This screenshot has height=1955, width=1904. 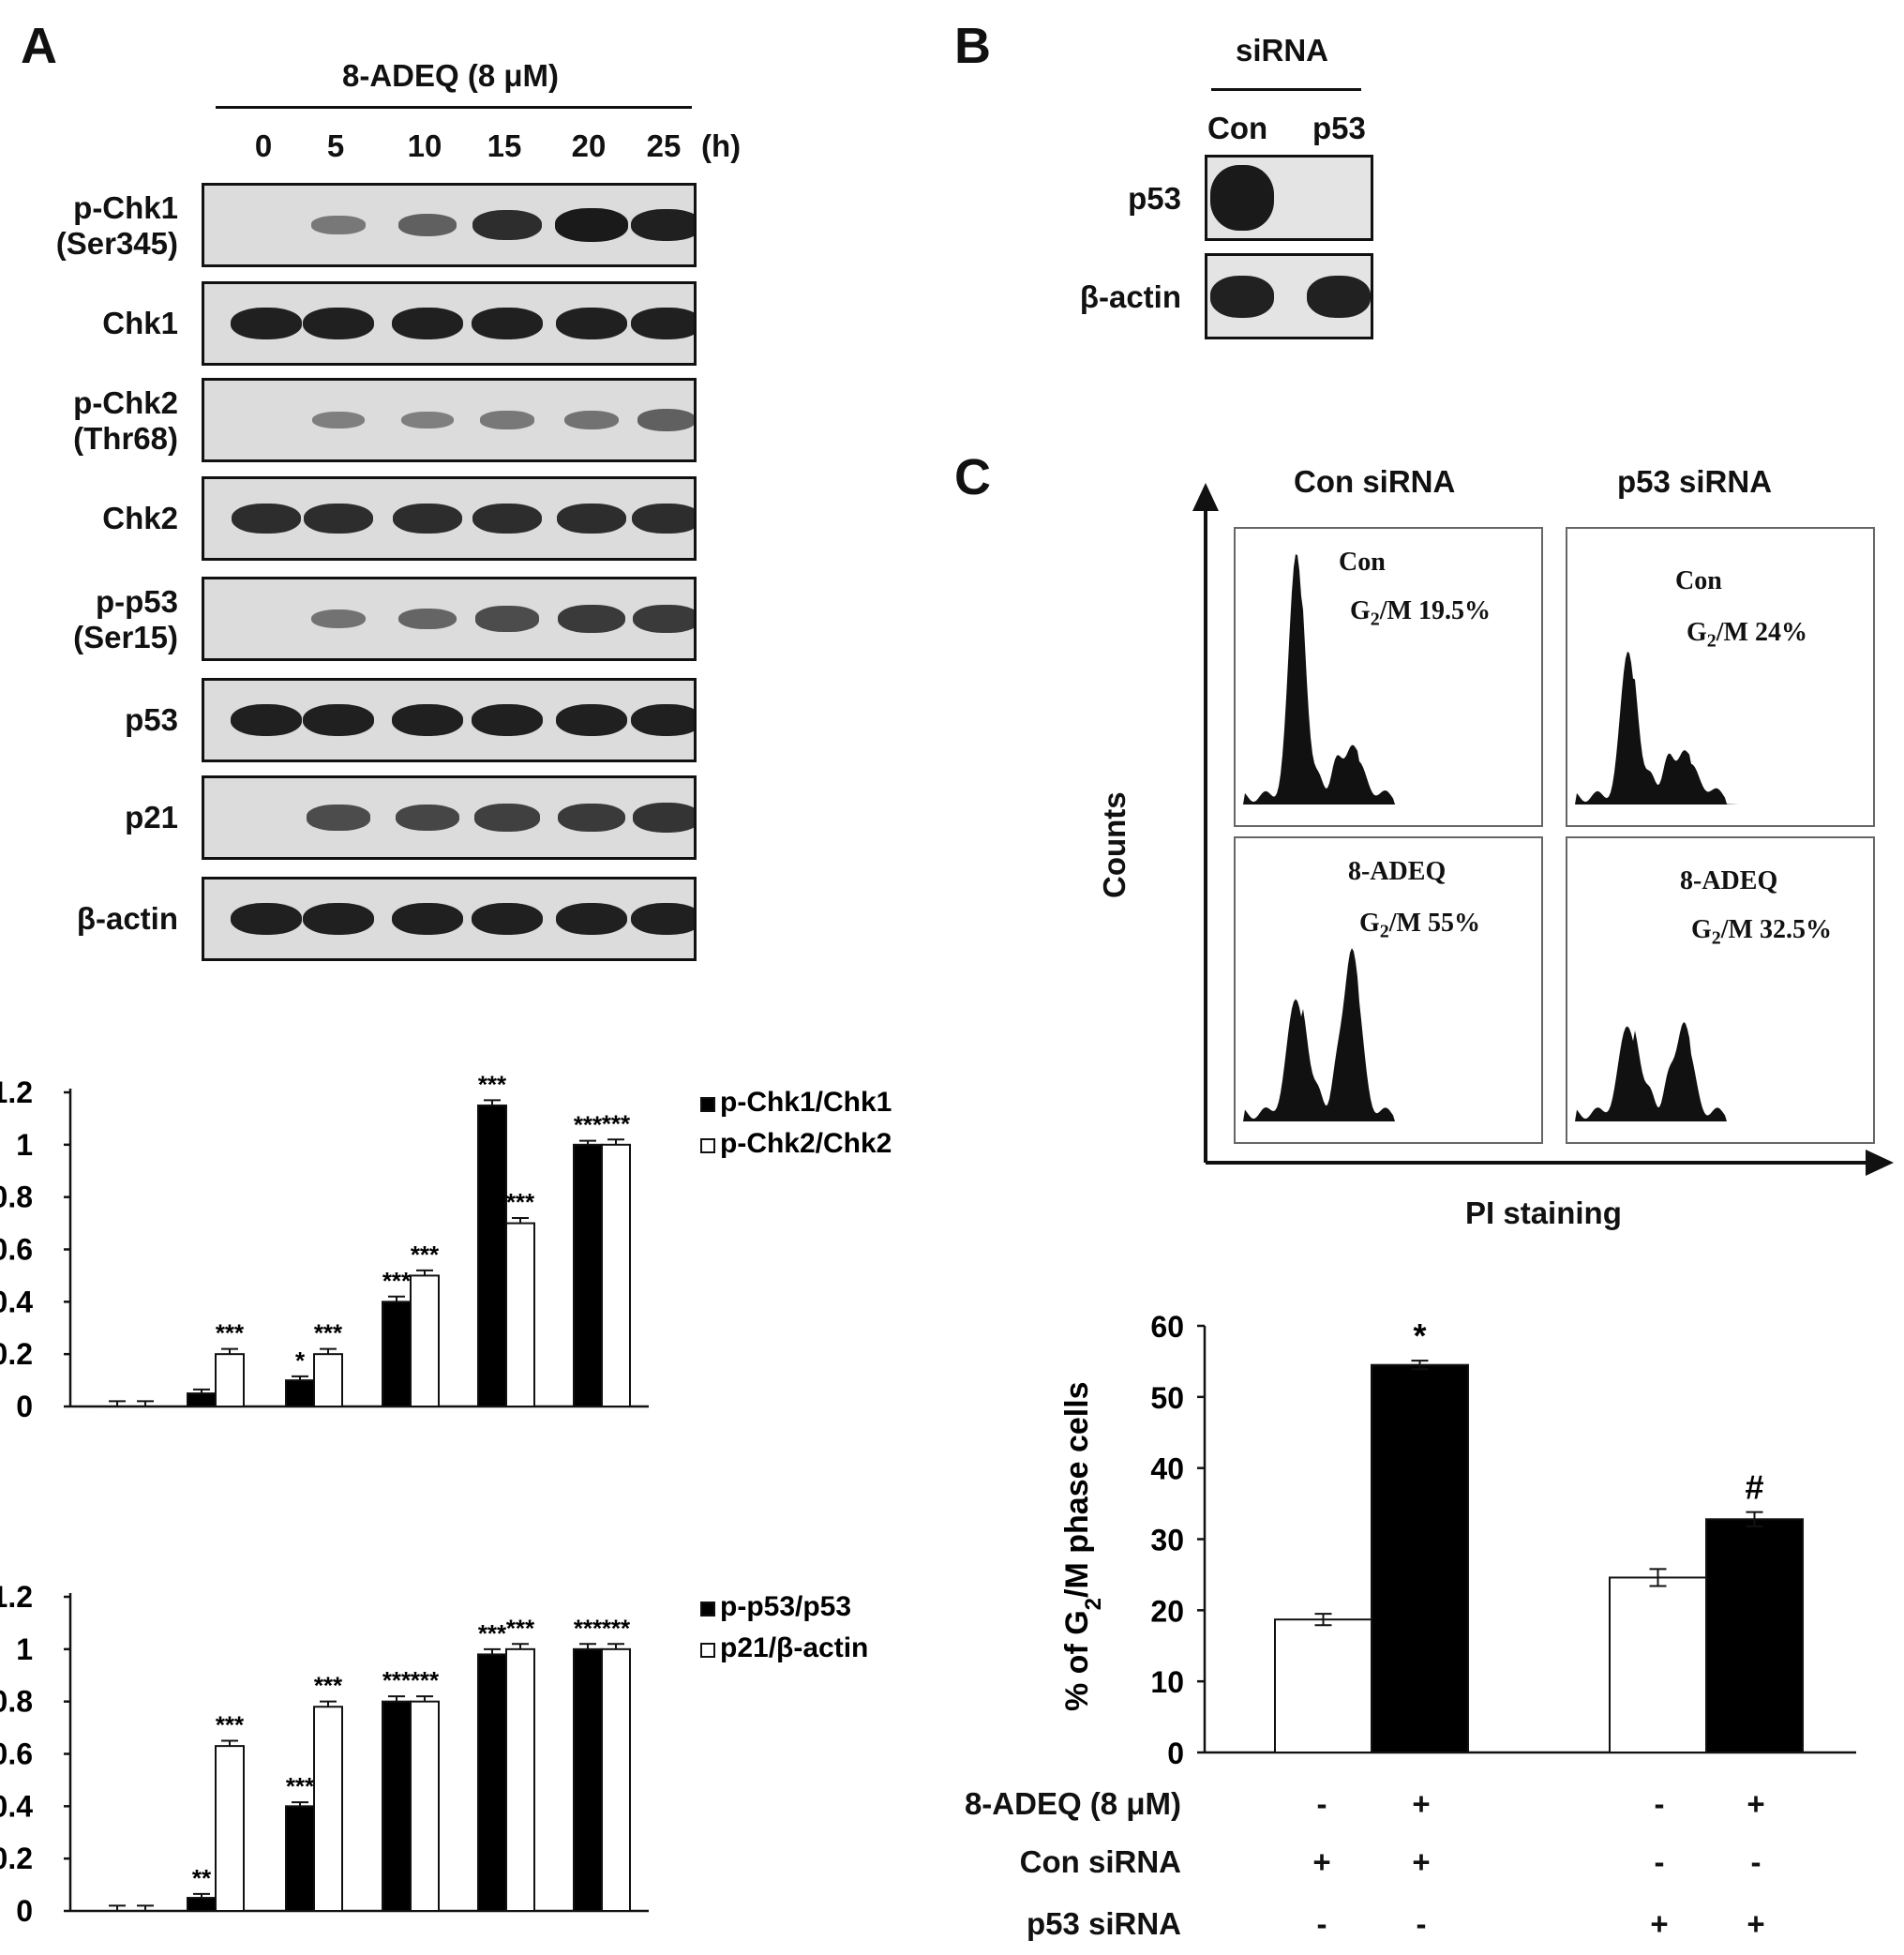 What do you see at coordinates (1435, 611) in the screenshot?
I see `g2m-value: /M 19.5%` at bounding box center [1435, 611].